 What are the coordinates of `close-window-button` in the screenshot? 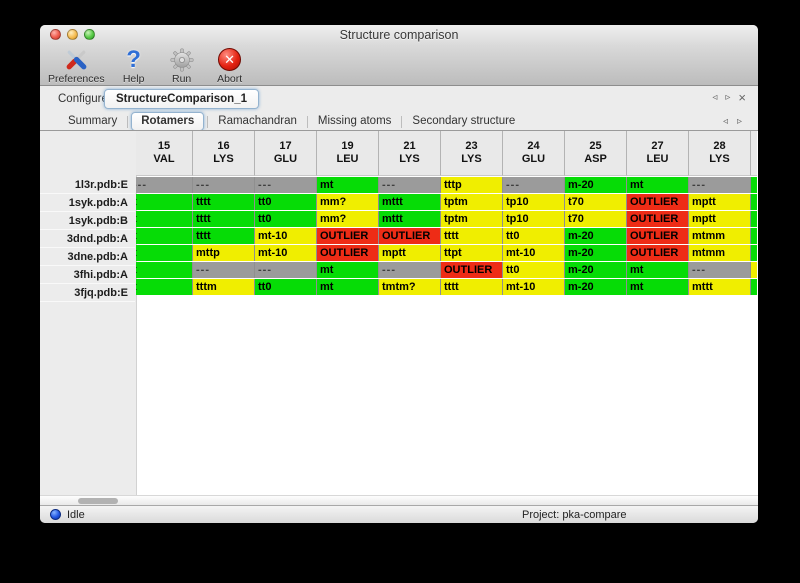 It's located at (55, 34).